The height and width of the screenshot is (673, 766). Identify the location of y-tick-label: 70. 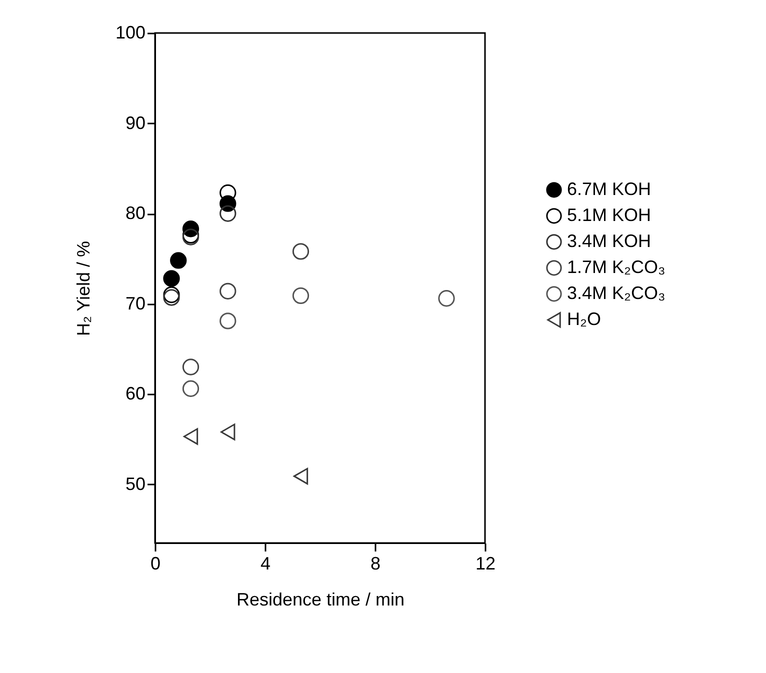
(135, 303).